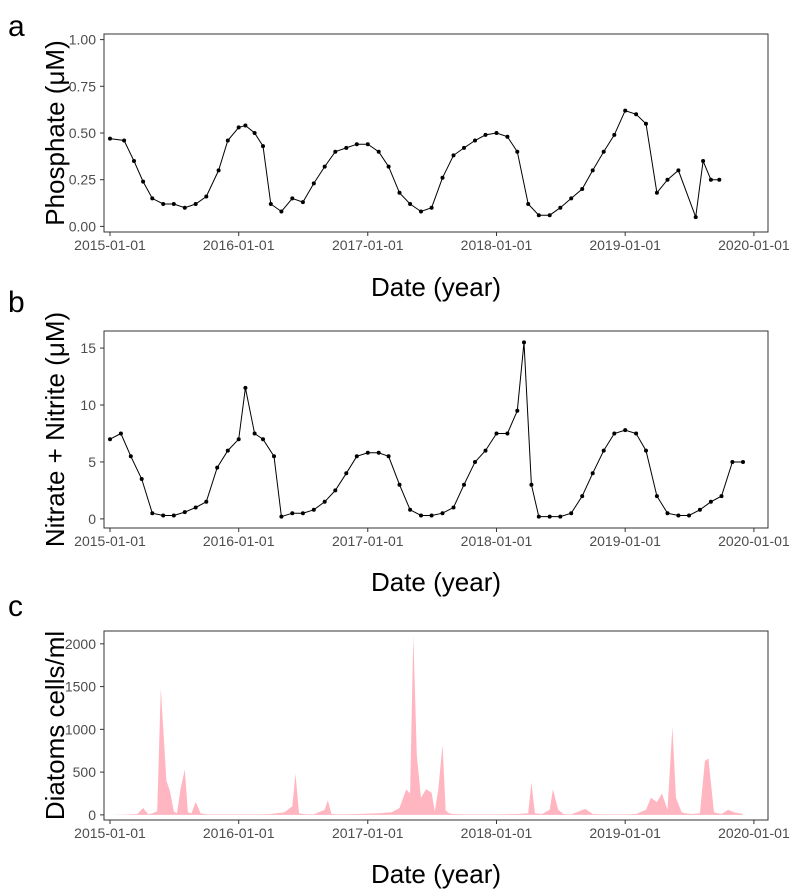  What do you see at coordinates (88, 348) in the screenshot?
I see `y-tick-label: 15` at bounding box center [88, 348].